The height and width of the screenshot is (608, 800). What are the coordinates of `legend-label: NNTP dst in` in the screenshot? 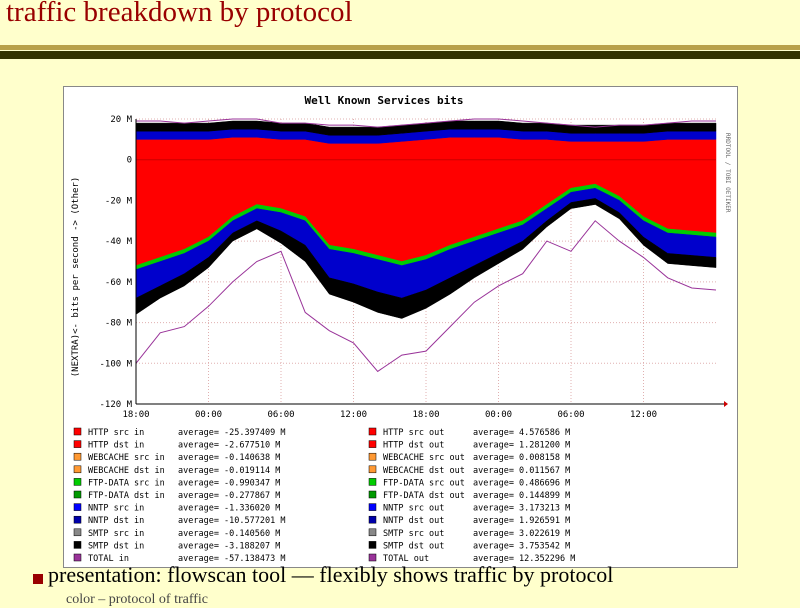 It's located at (116, 521).